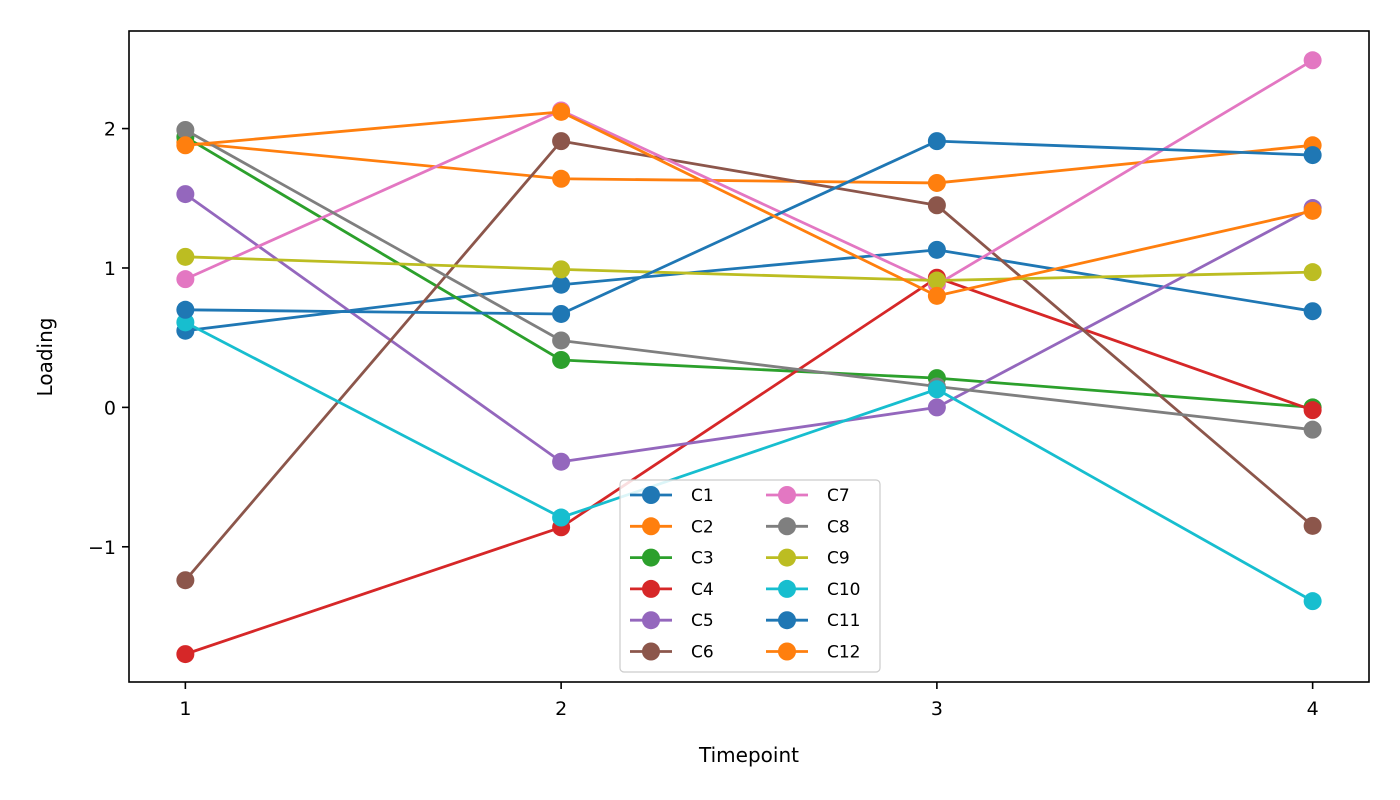 Image resolution: width=1400 pixels, height=800 pixels. Describe the element at coordinates (672, 621) in the screenshot. I see `legend-item-c5: C5` at that location.